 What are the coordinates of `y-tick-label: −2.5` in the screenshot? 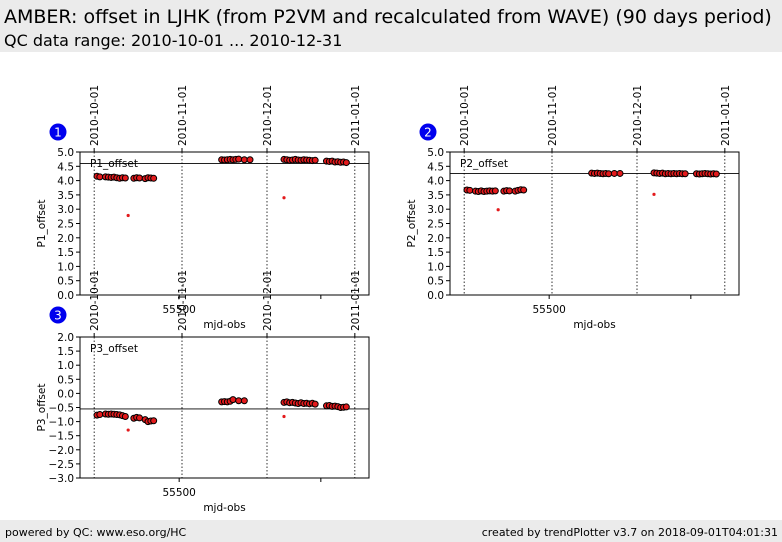 It's located at (62, 465).